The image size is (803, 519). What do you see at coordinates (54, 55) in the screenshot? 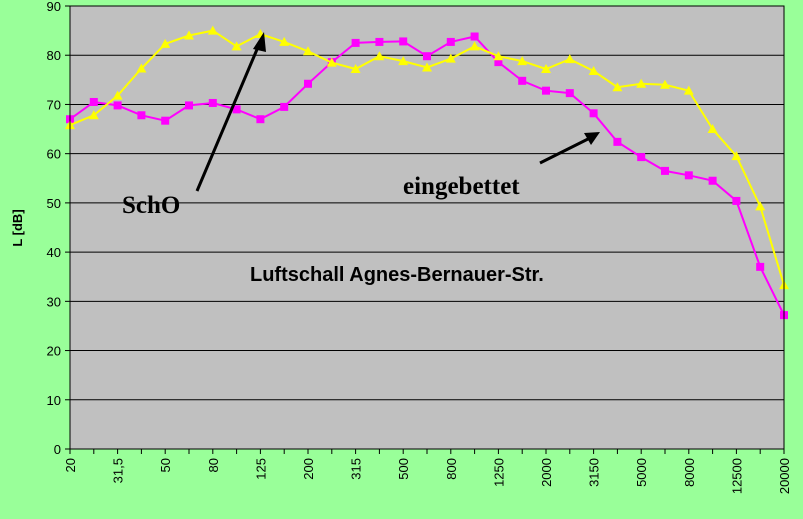
I see `y-tick-label: 80` at bounding box center [54, 55].